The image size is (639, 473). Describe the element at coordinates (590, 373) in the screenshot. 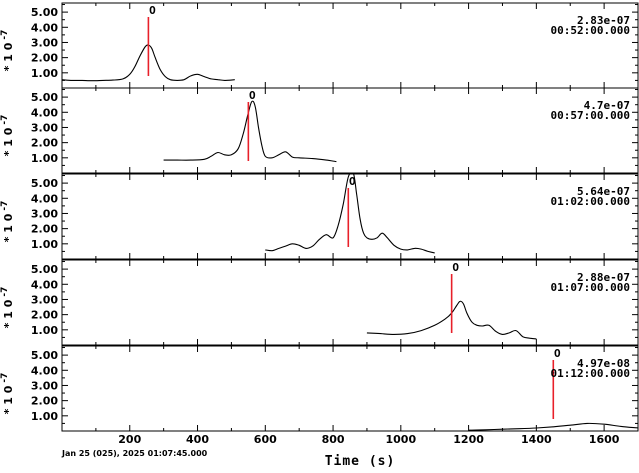

I see `panel-time: 01:12:00.000` at that location.